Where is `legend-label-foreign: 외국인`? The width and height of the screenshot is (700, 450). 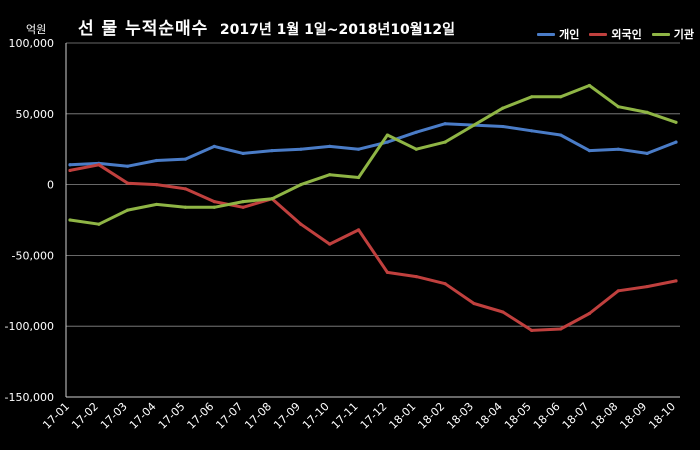 legend-label-foreign: 외국인 is located at coordinates (626, 34).